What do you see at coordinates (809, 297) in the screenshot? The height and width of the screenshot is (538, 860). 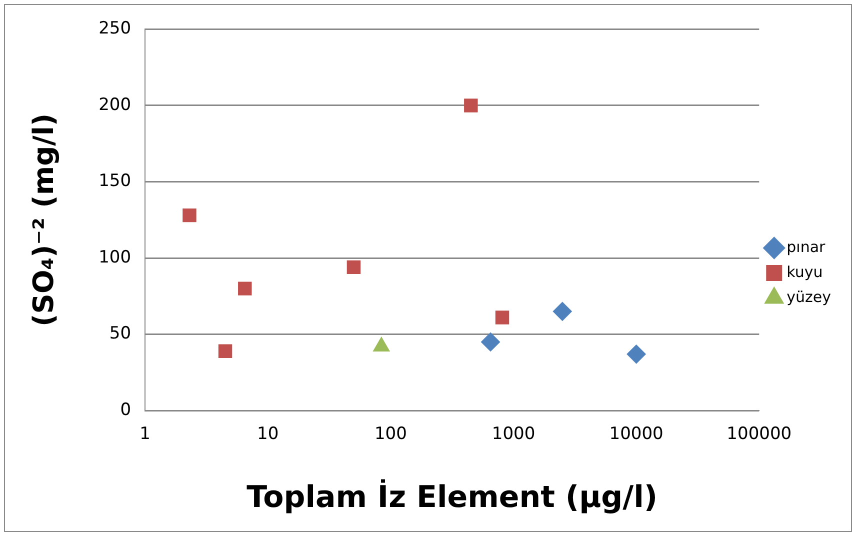 I see `legend-label: yüzey` at bounding box center [809, 297].